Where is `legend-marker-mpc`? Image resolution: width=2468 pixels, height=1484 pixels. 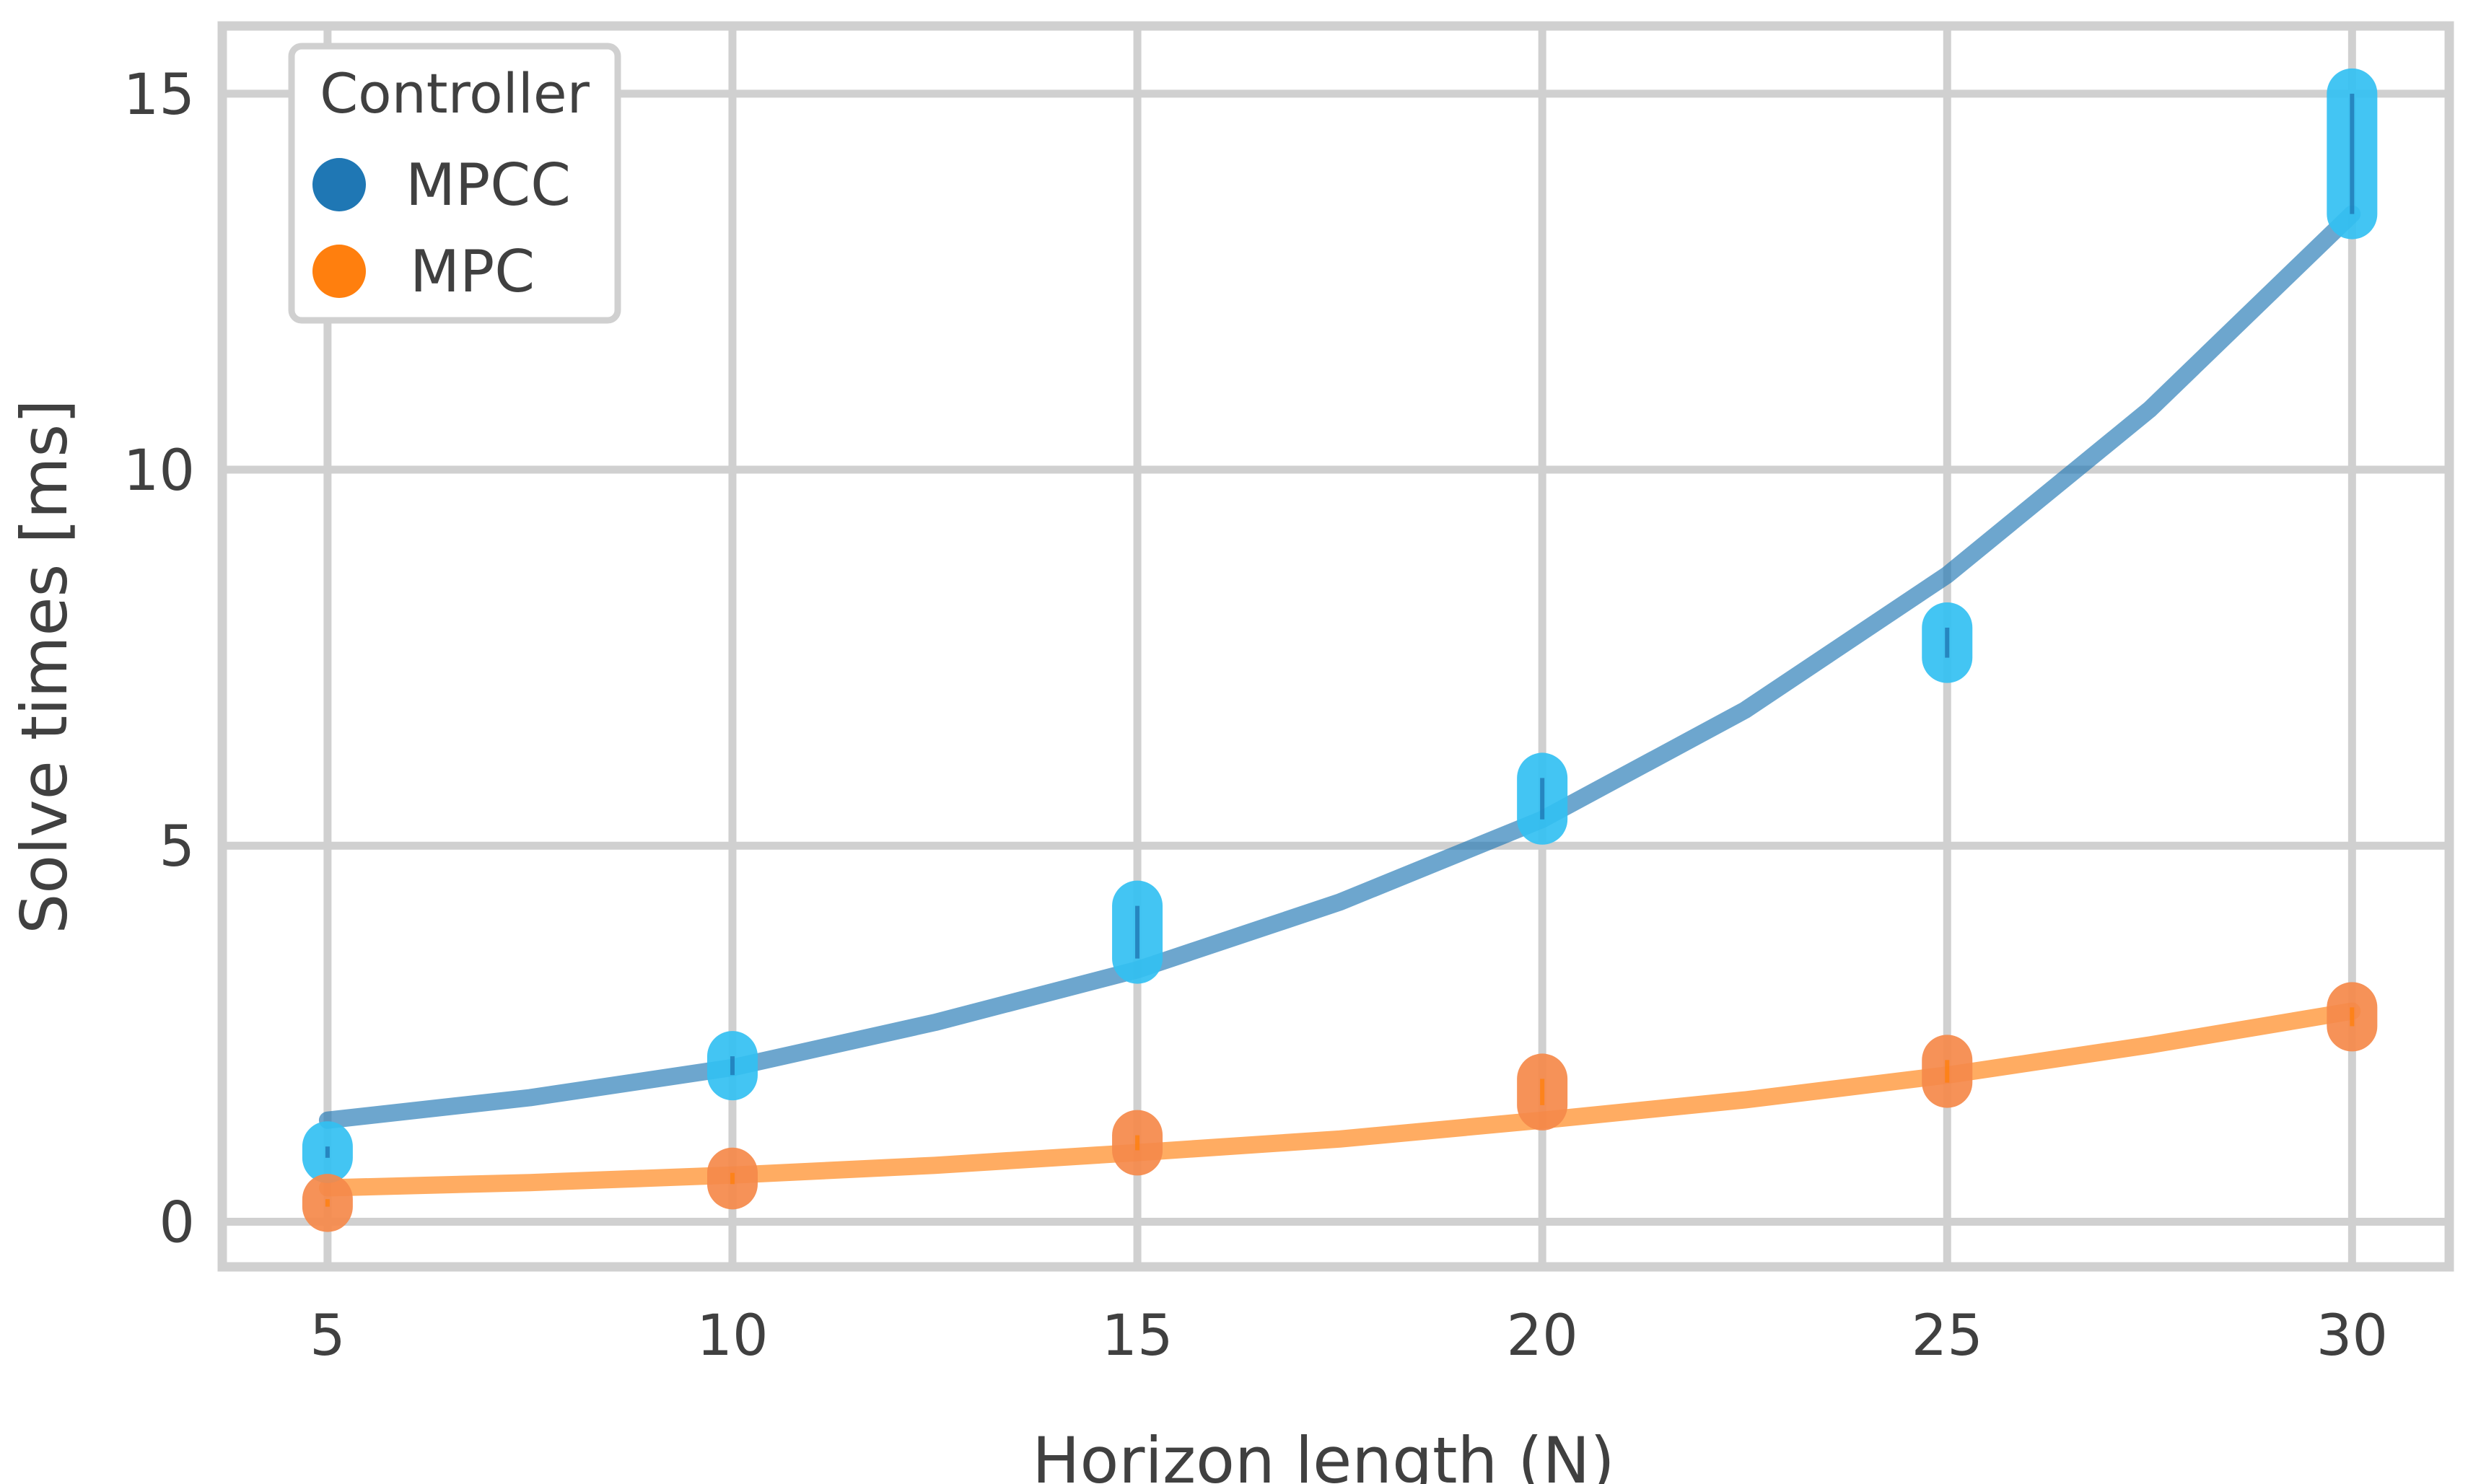
legend-marker-mpc is located at coordinates (339, 271).